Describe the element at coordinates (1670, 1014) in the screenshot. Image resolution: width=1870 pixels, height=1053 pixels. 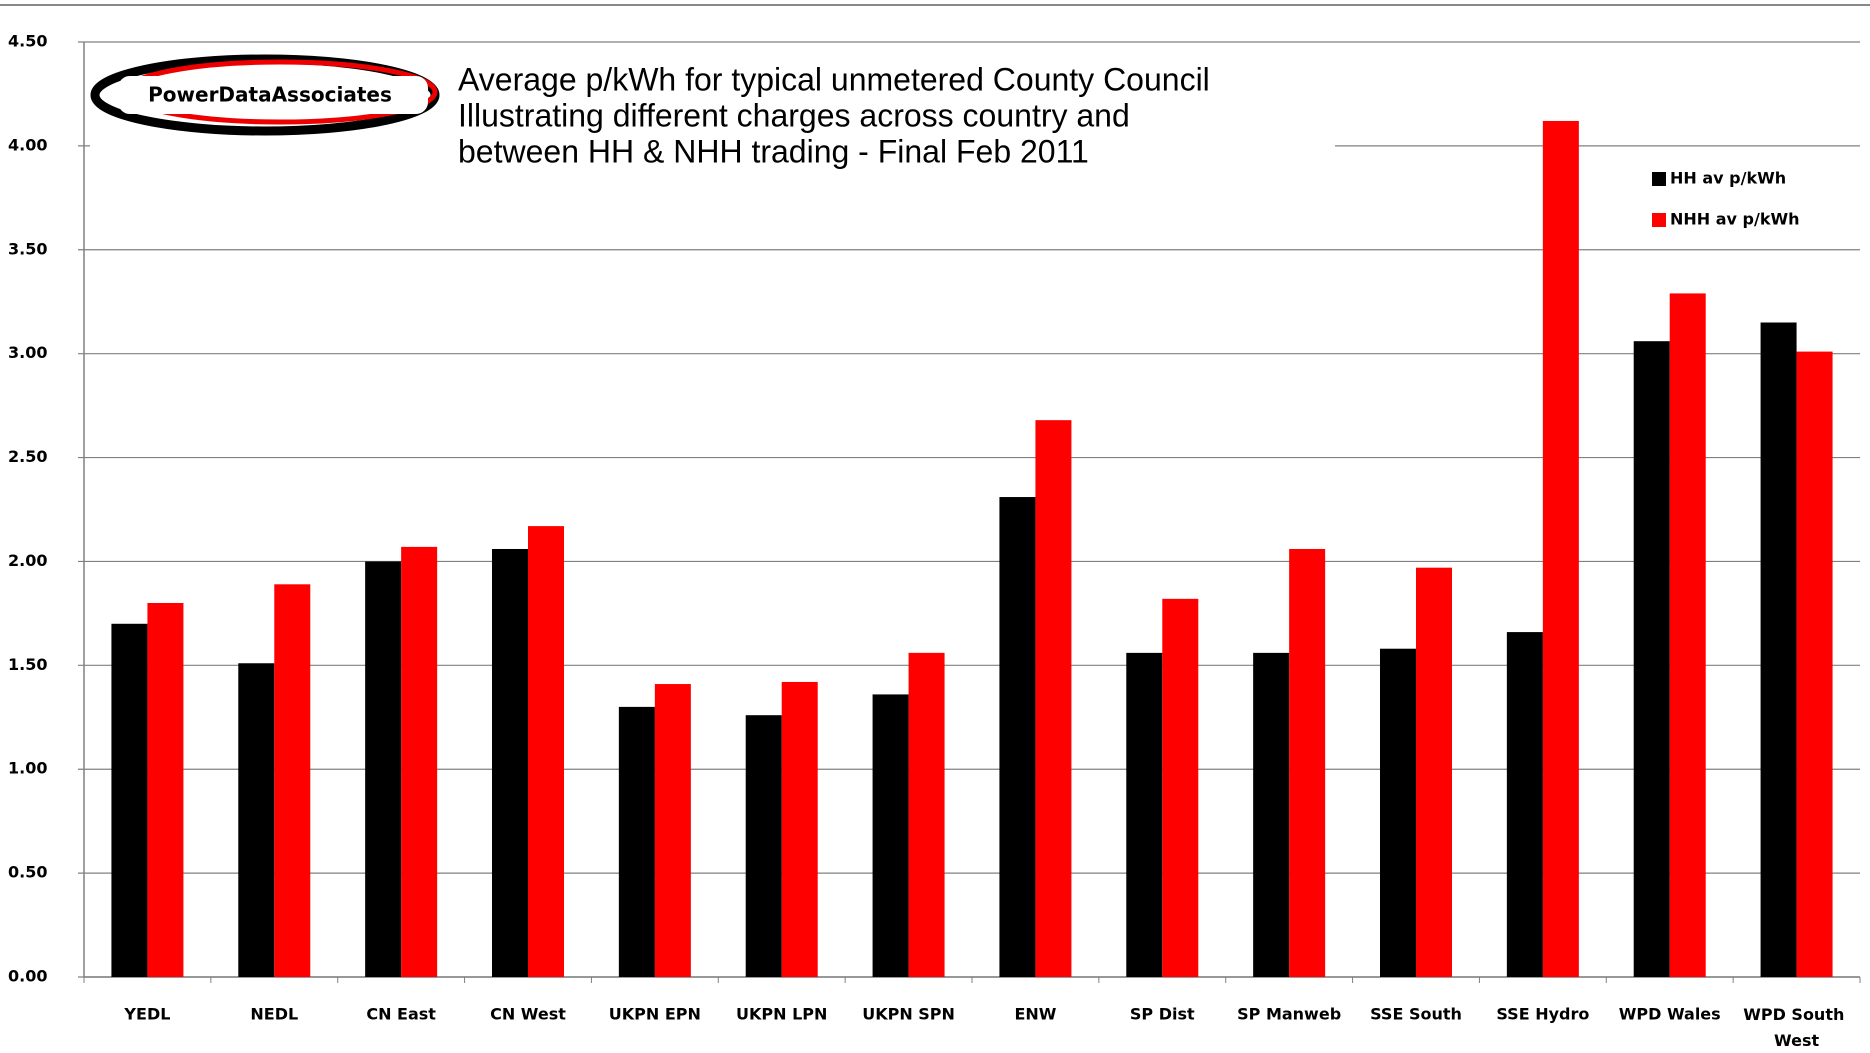
I see `x-tick-label: WPD Wales` at that location.